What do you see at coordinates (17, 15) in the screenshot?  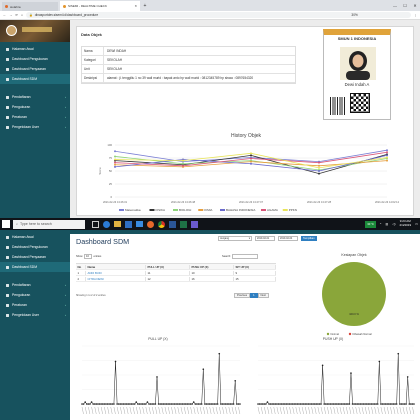 I see `reload-icon: ⟳` at bounding box center [17, 15].